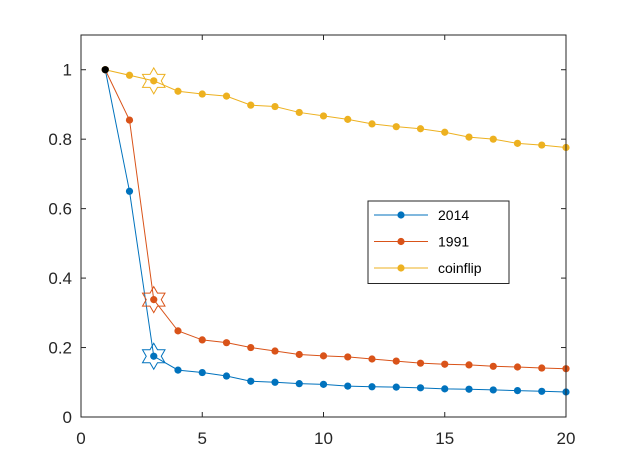 Image resolution: width=625 pixels, height=469 pixels. I want to click on highlight-star-1991, so click(153, 299).